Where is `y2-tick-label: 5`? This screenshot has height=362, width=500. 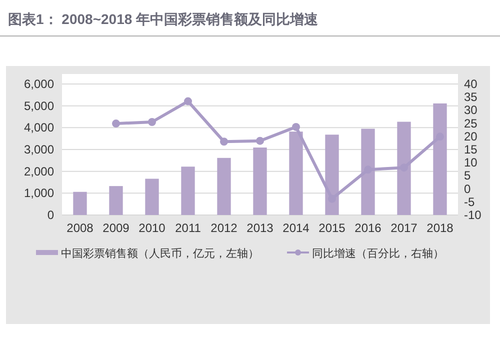
y2-tick-label: 5 is located at coordinates (467, 175).